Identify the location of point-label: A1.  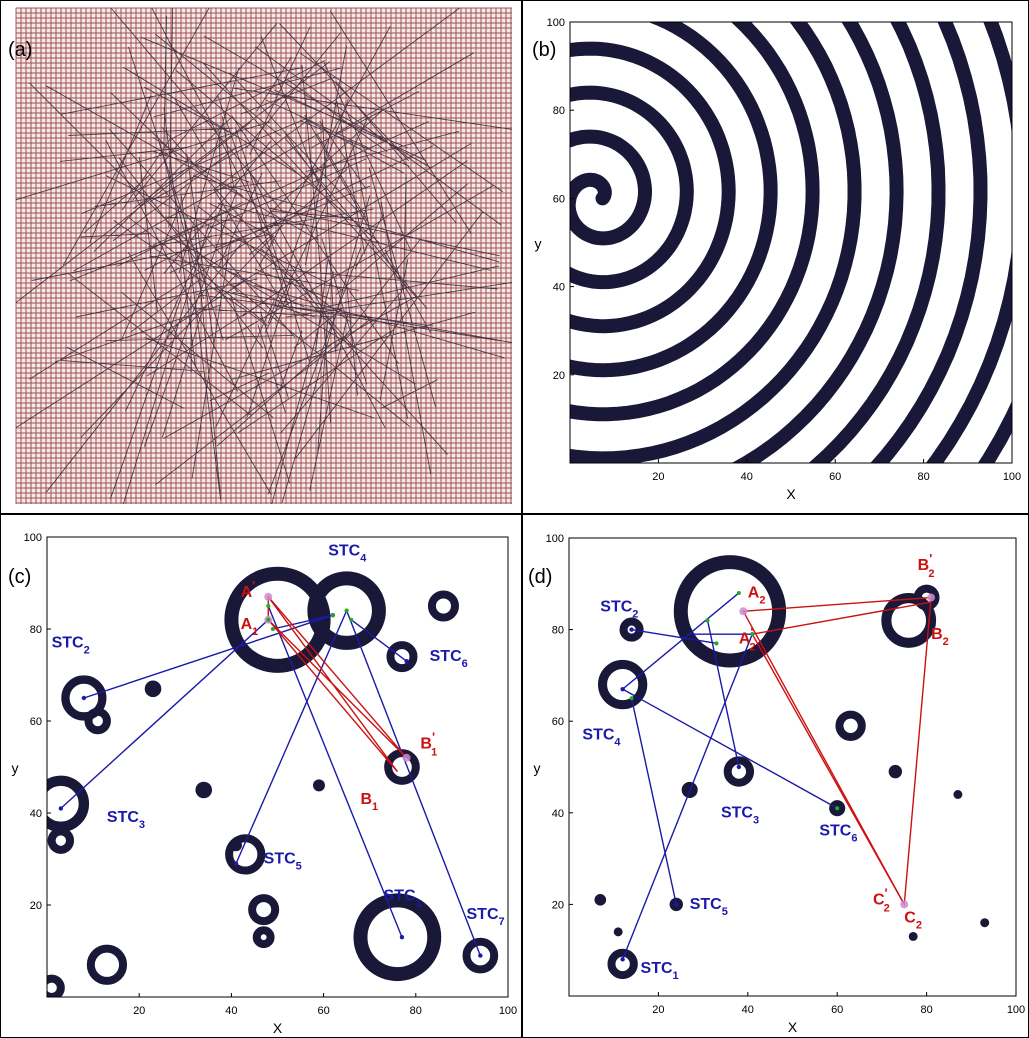
(250, 627).